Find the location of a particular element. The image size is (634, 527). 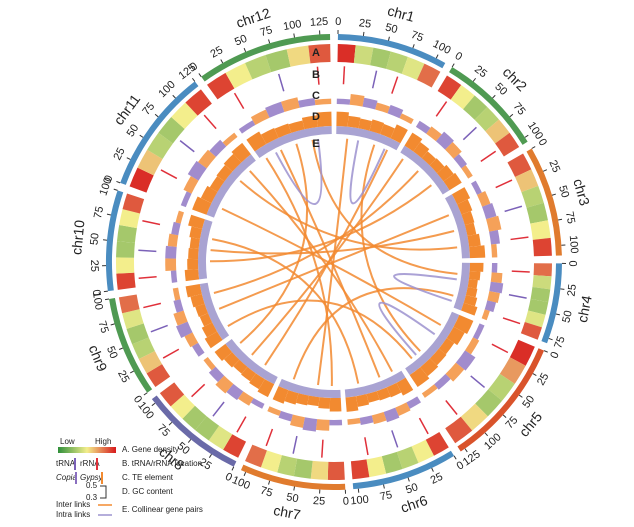

chromosome-label: chr11 is located at coordinates (126, 109).